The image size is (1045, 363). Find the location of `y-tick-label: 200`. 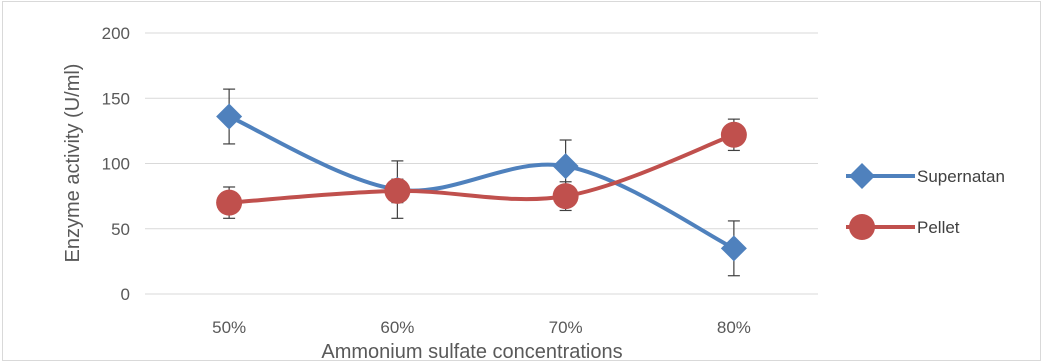

y-tick-label: 200 is located at coordinates (116, 33).